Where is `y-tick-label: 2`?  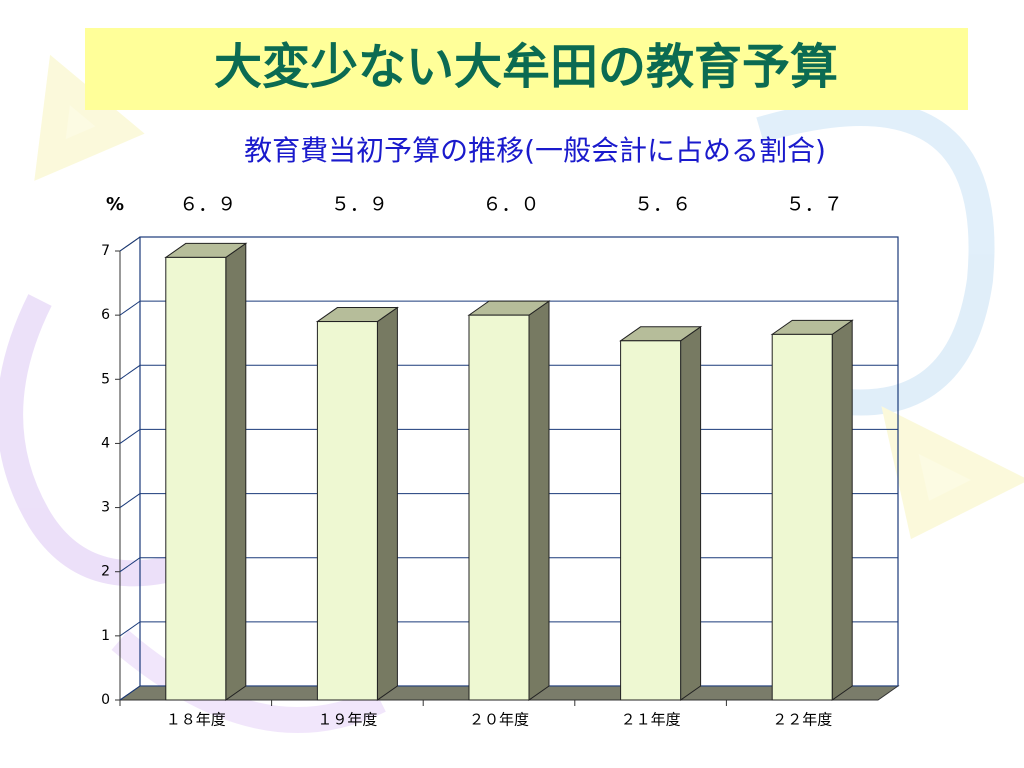
y-tick-label: 2 is located at coordinates (105, 572).